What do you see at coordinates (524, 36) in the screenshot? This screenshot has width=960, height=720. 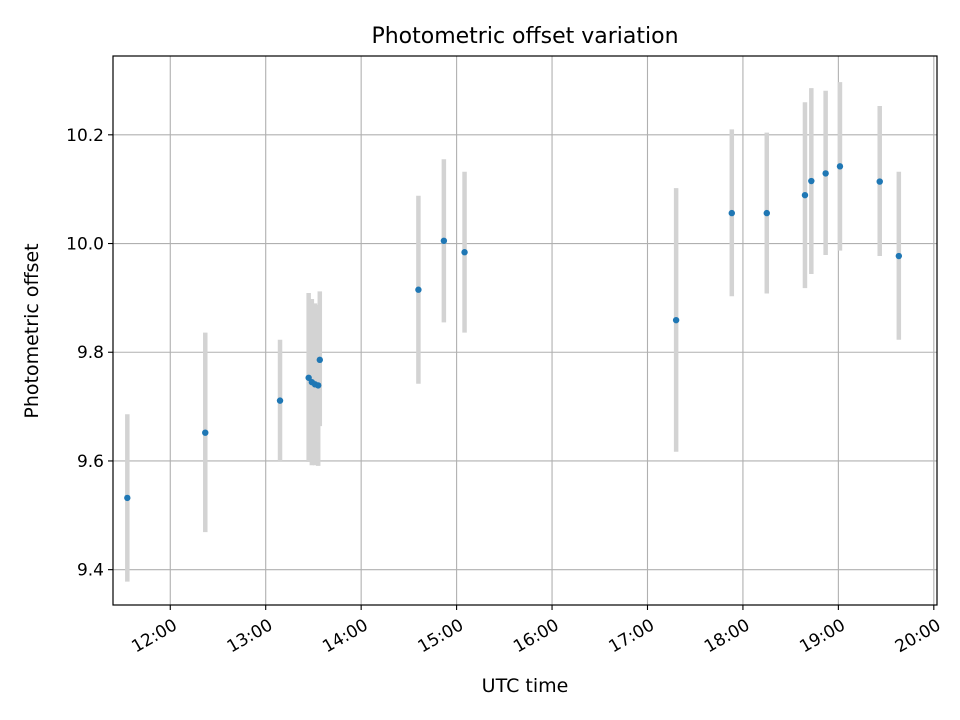 I see `chart-title: Photometric offset variation` at bounding box center [524, 36].